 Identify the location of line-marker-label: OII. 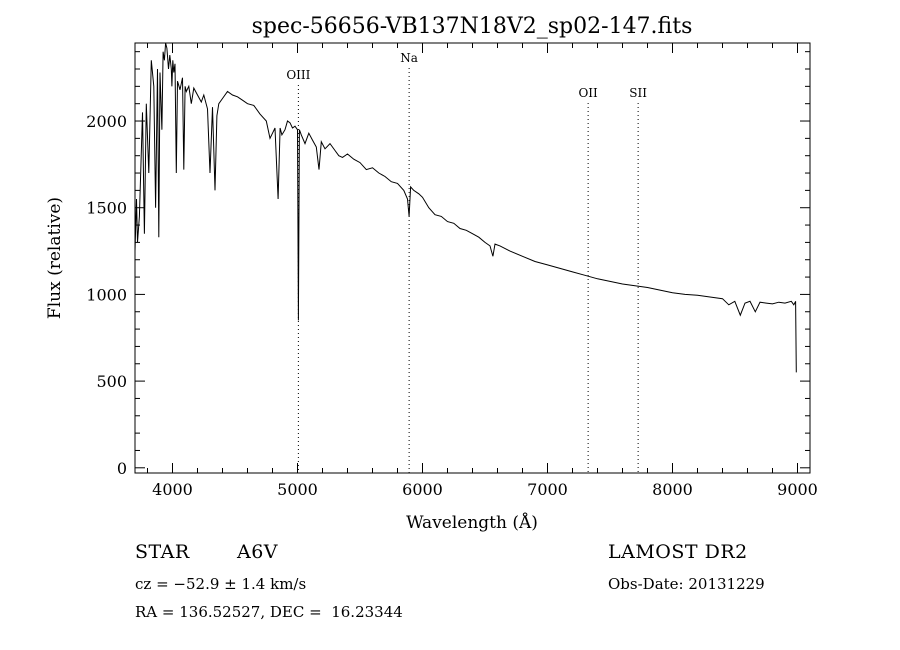
(588, 93).